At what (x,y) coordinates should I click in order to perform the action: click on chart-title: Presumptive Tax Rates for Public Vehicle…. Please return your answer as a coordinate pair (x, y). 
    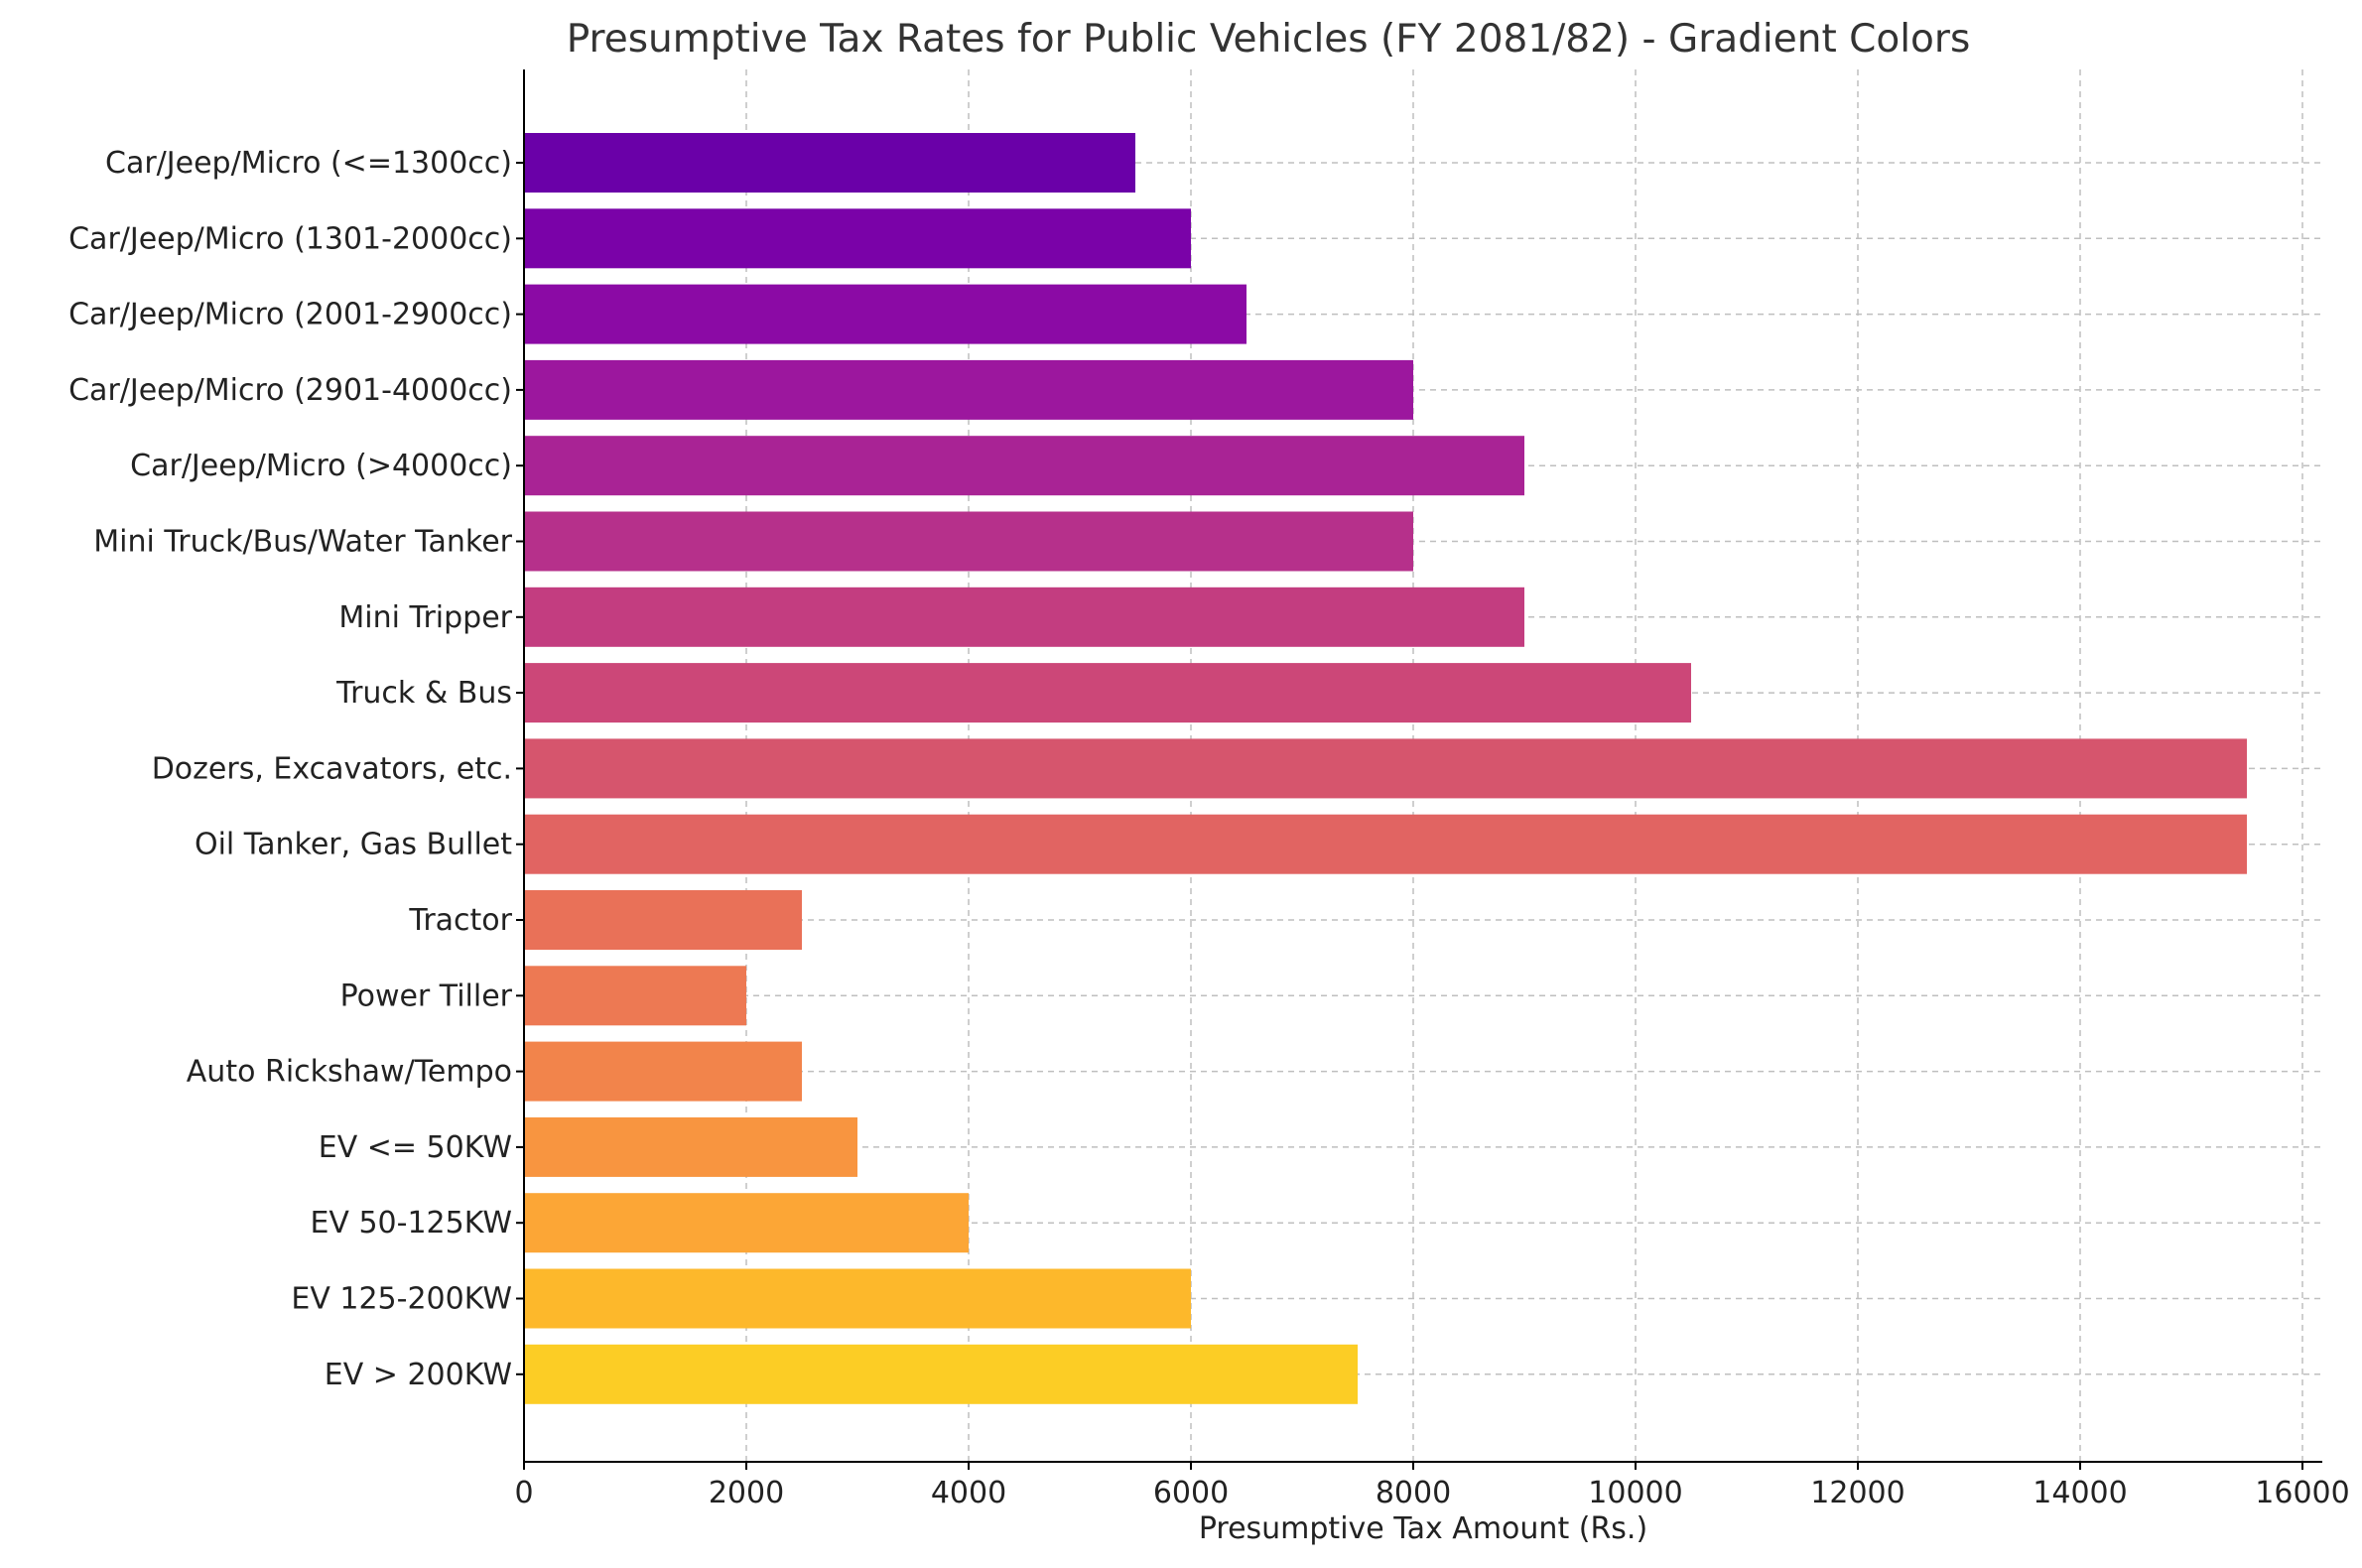
    Looking at the image, I should click on (1269, 39).